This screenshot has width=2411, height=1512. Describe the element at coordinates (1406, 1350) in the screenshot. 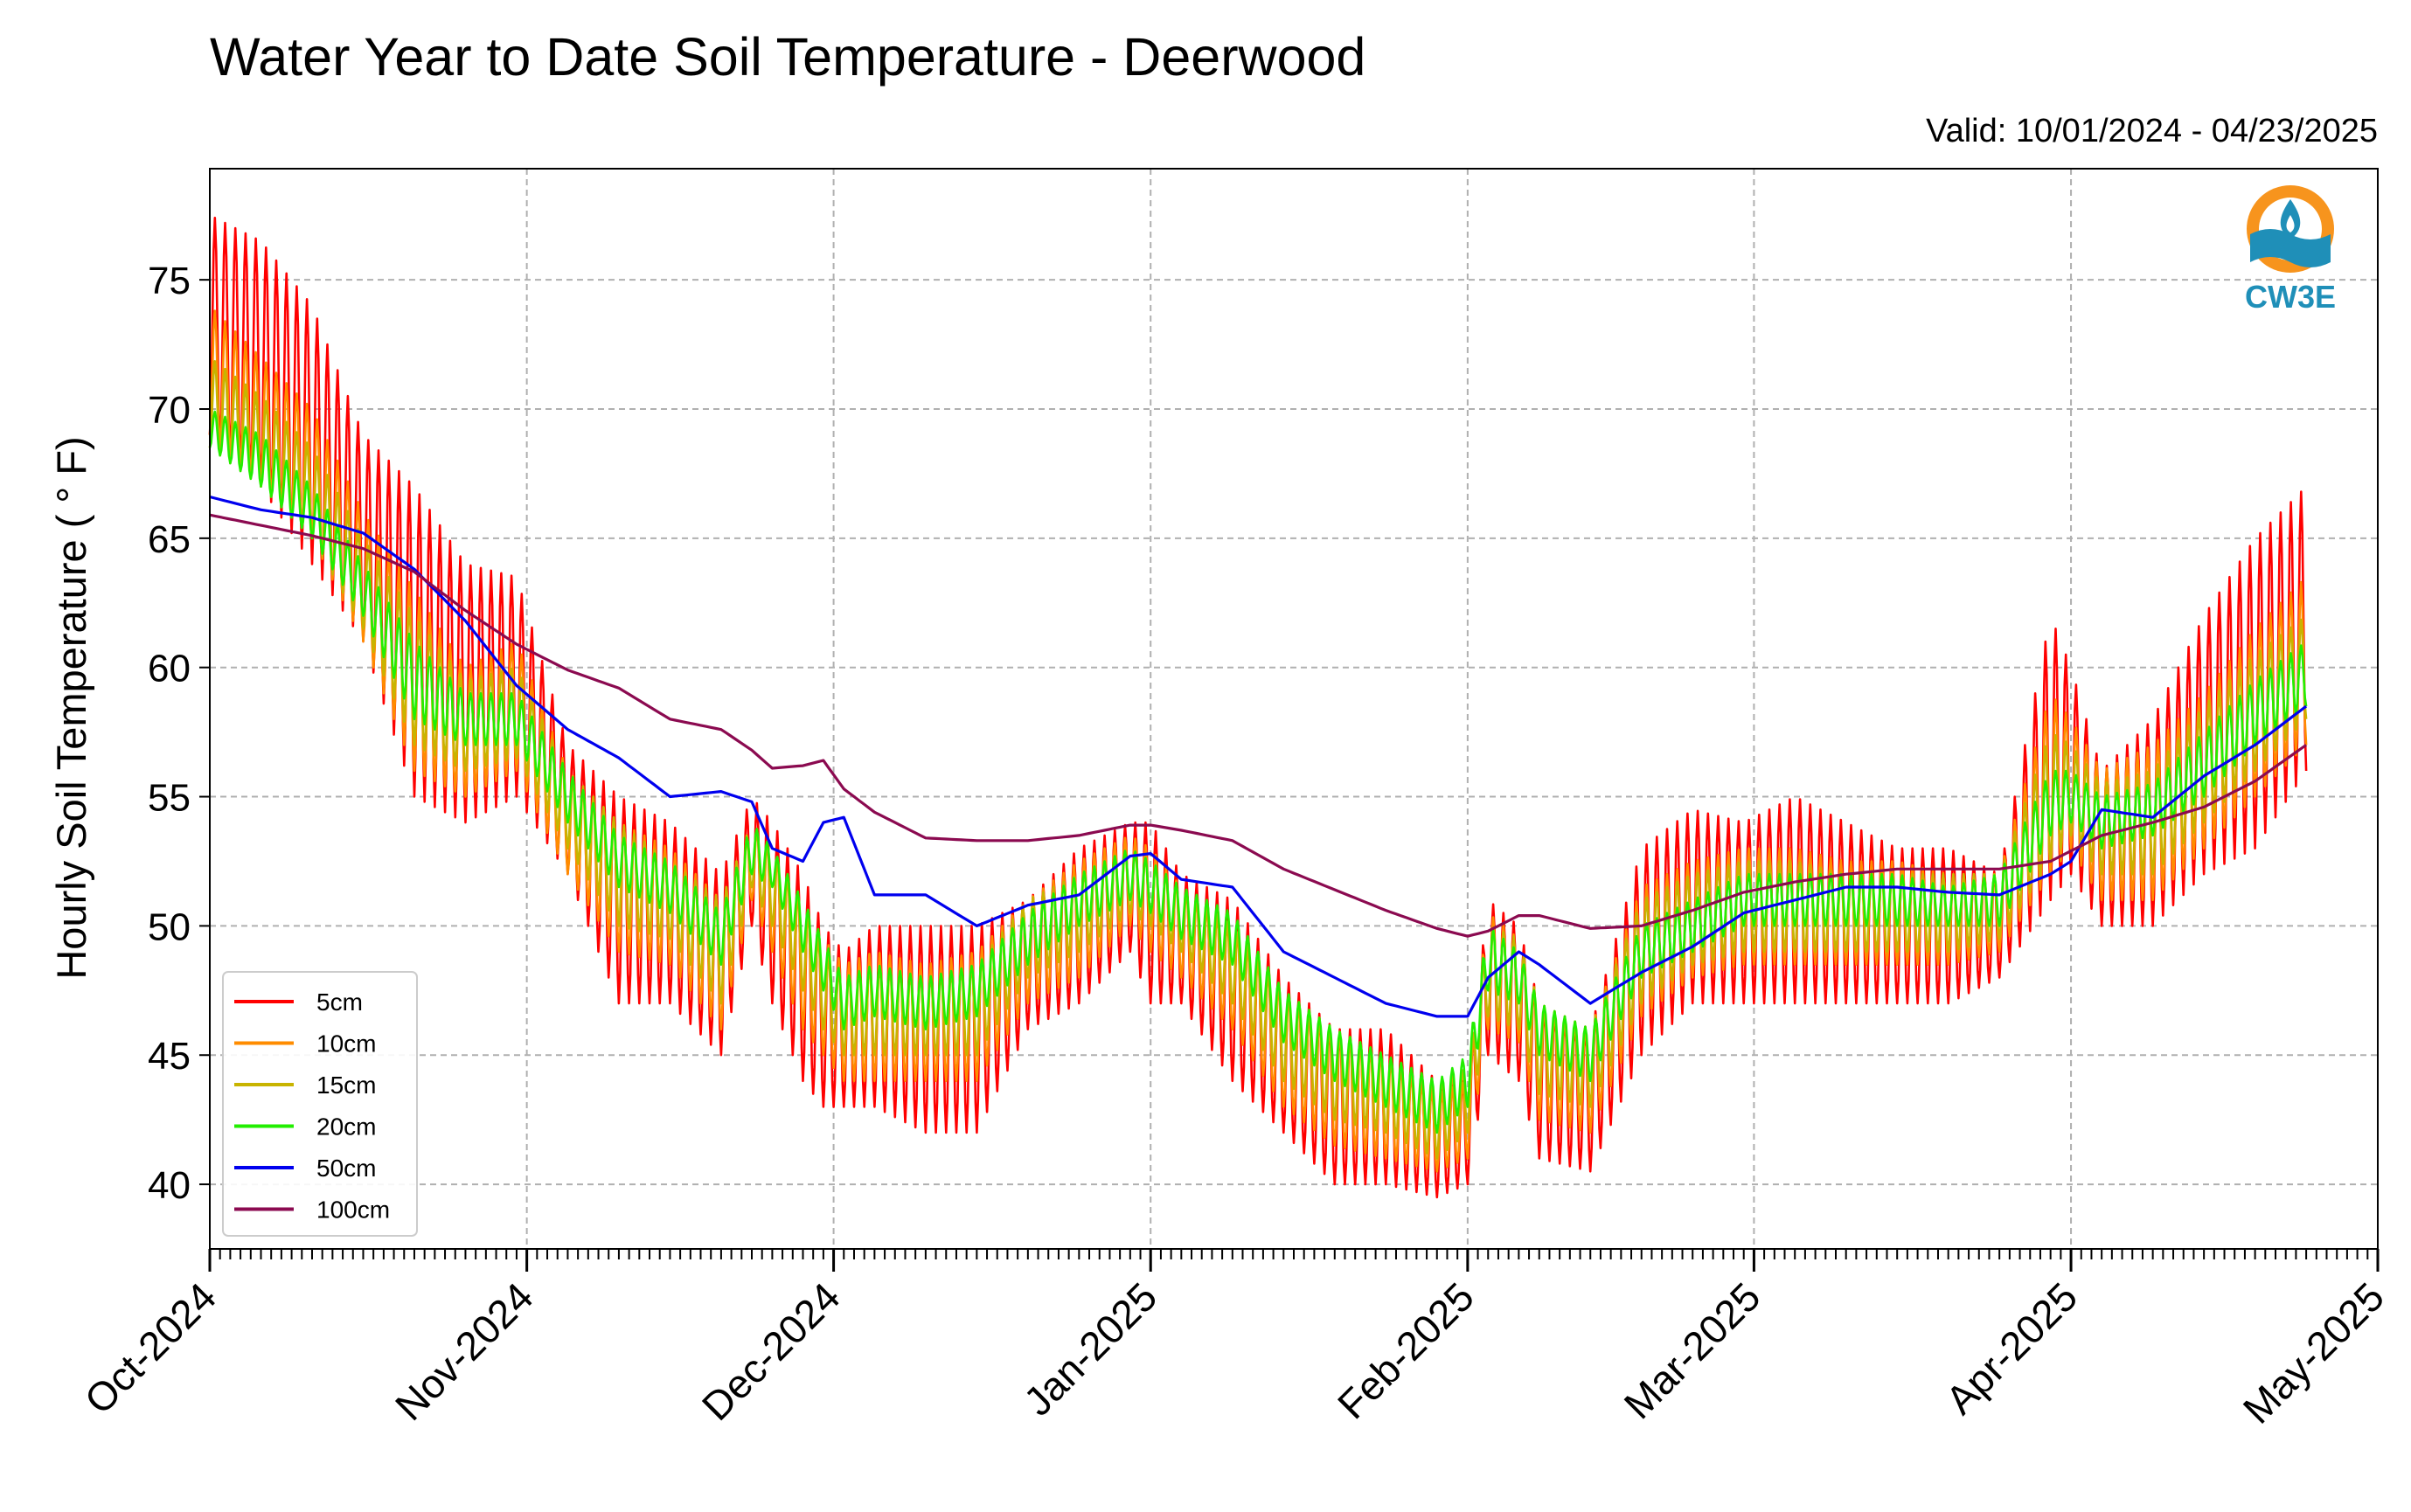

I see `x-tick-label: Feb-2025` at that location.